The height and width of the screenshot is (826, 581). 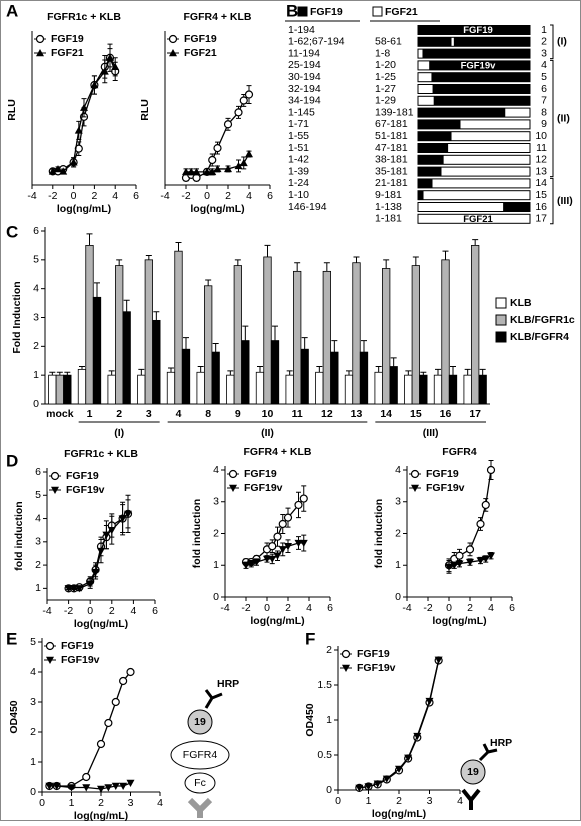 What do you see at coordinates (38, 495) in the screenshot?
I see `y-tick-label: 5` at bounding box center [38, 495].